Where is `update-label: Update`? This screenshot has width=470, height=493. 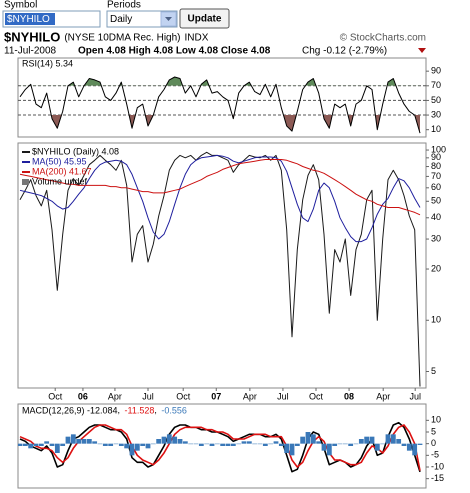
update-label: Update is located at coordinates (205, 19).